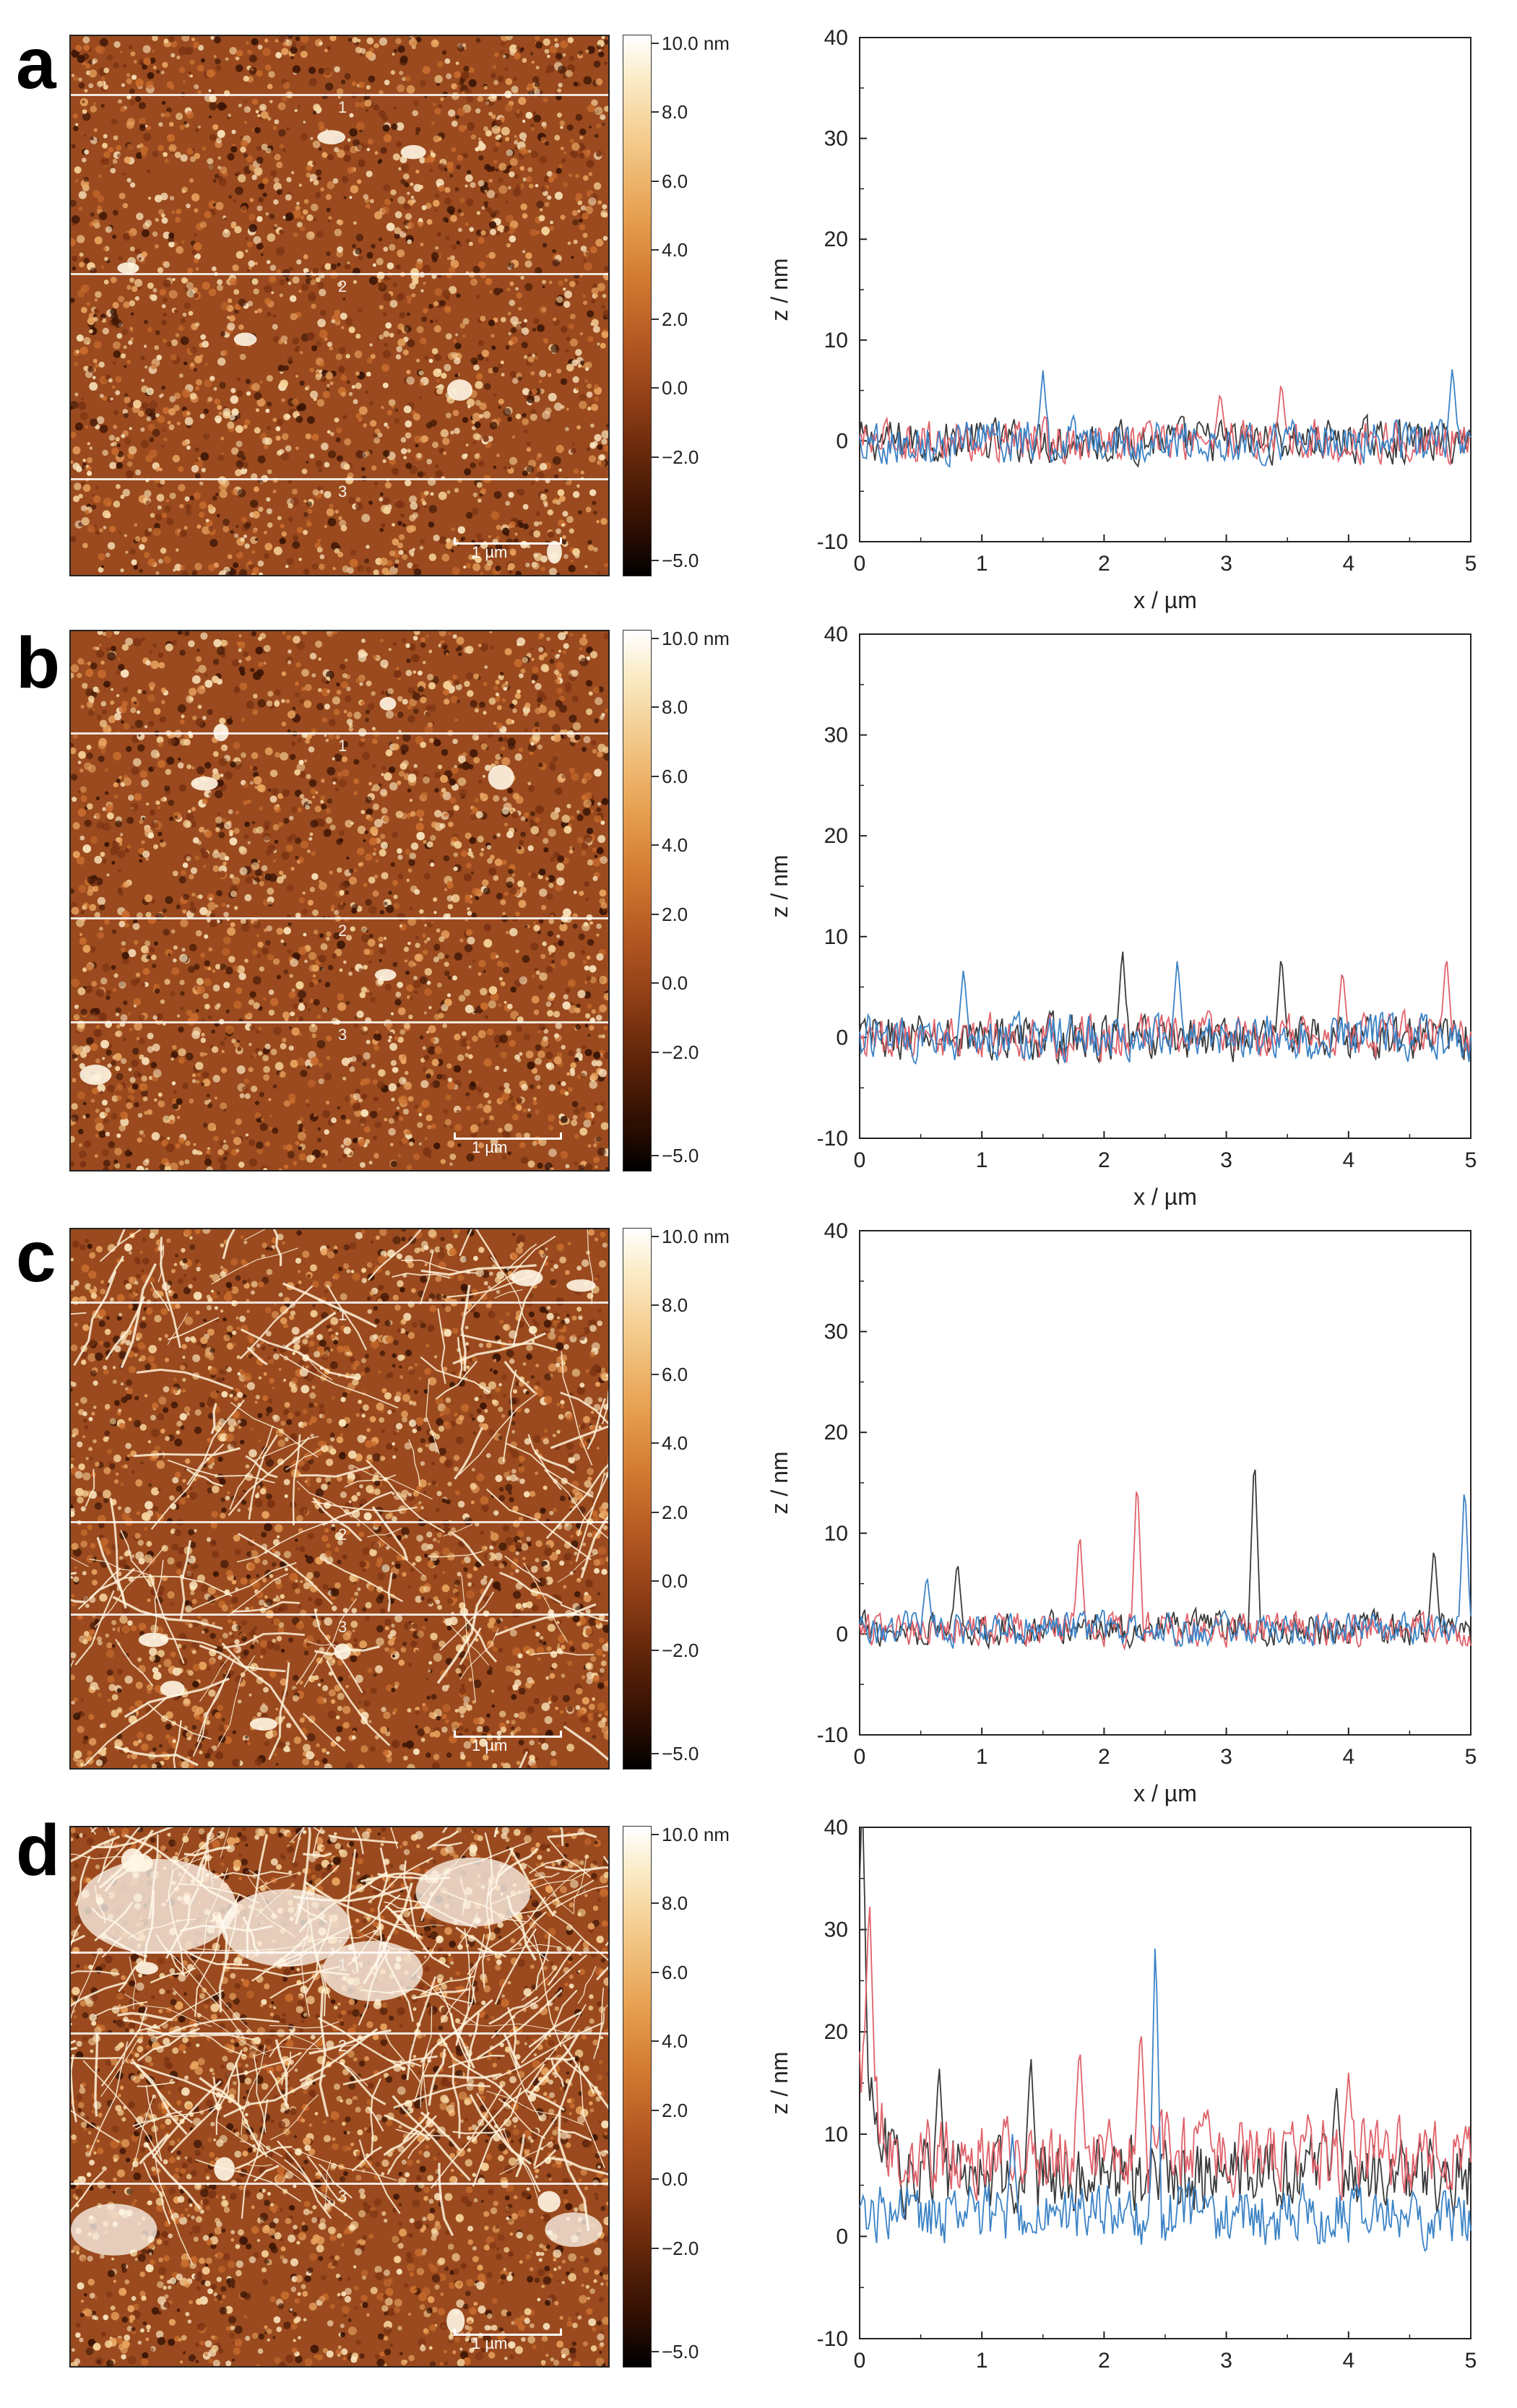  Describe the element at coordinates (637, 2097) in the screenshot. I see `colorbar-d` at that location.